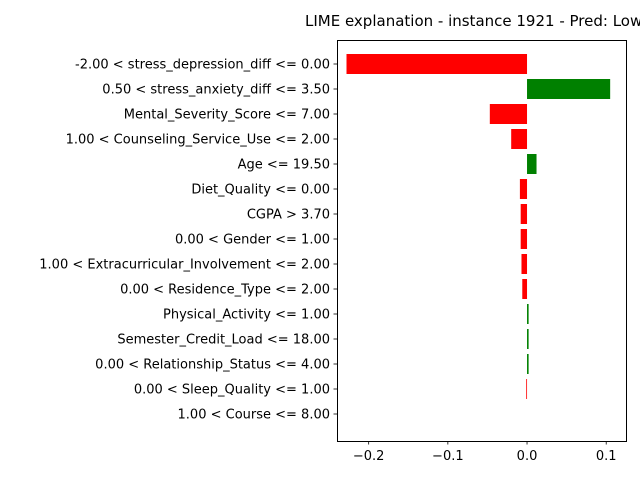 The width and height of the screenshot is (640, 480). Describe the element at coordinates (288, 215) in the screenshot. I see `y-tick-label: CGPA > 3.70` at that location.